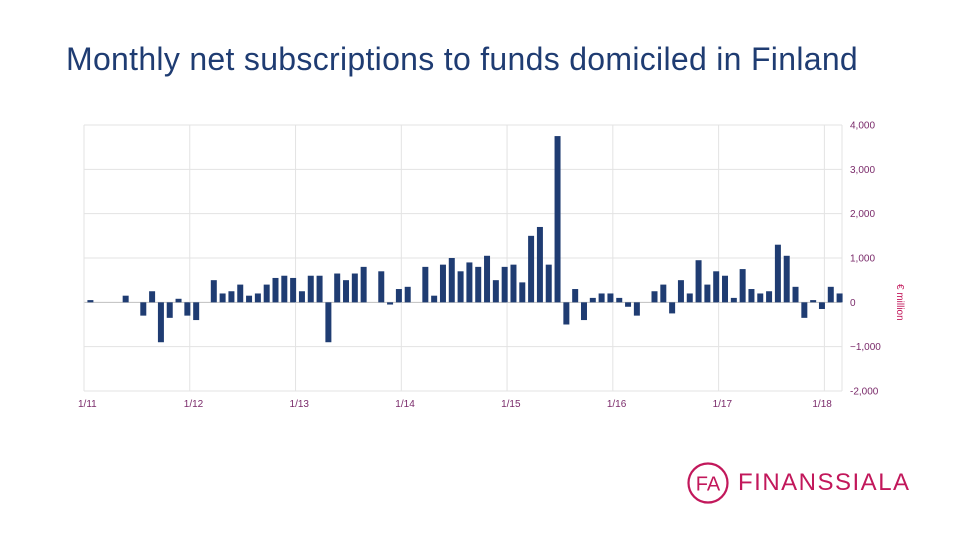 This screenshot has height=540, width=960. What do you see at coordinates (864, 392) in the screenshot?
I see `y-tick-label: -2,000` at bounding box center [864, 392].